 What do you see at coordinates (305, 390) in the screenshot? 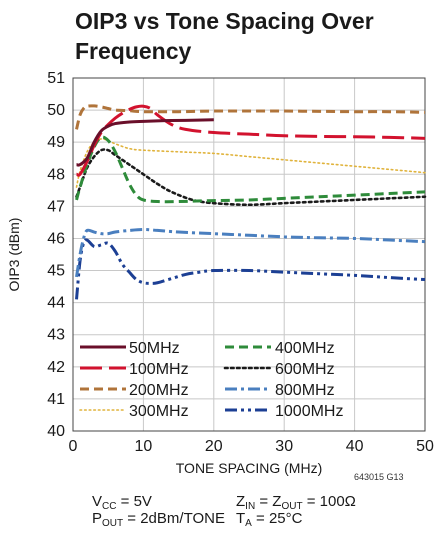
I see `legend-label-800mhz: 800MHz` at bounding box center [305, 390].